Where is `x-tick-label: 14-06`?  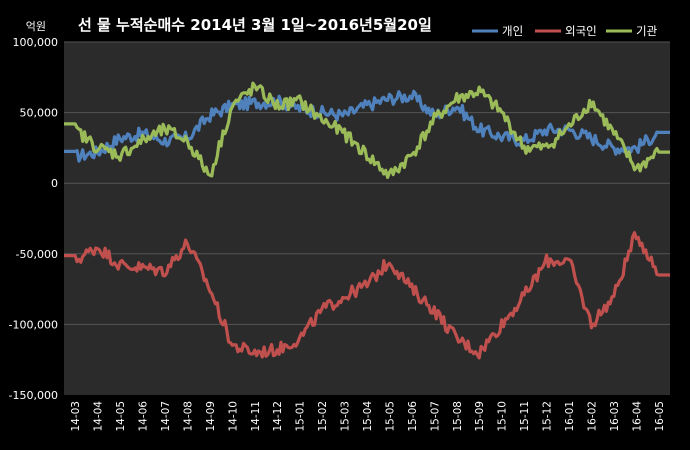
x-tick-label: 14-06 is located at coordinates (144, 416).